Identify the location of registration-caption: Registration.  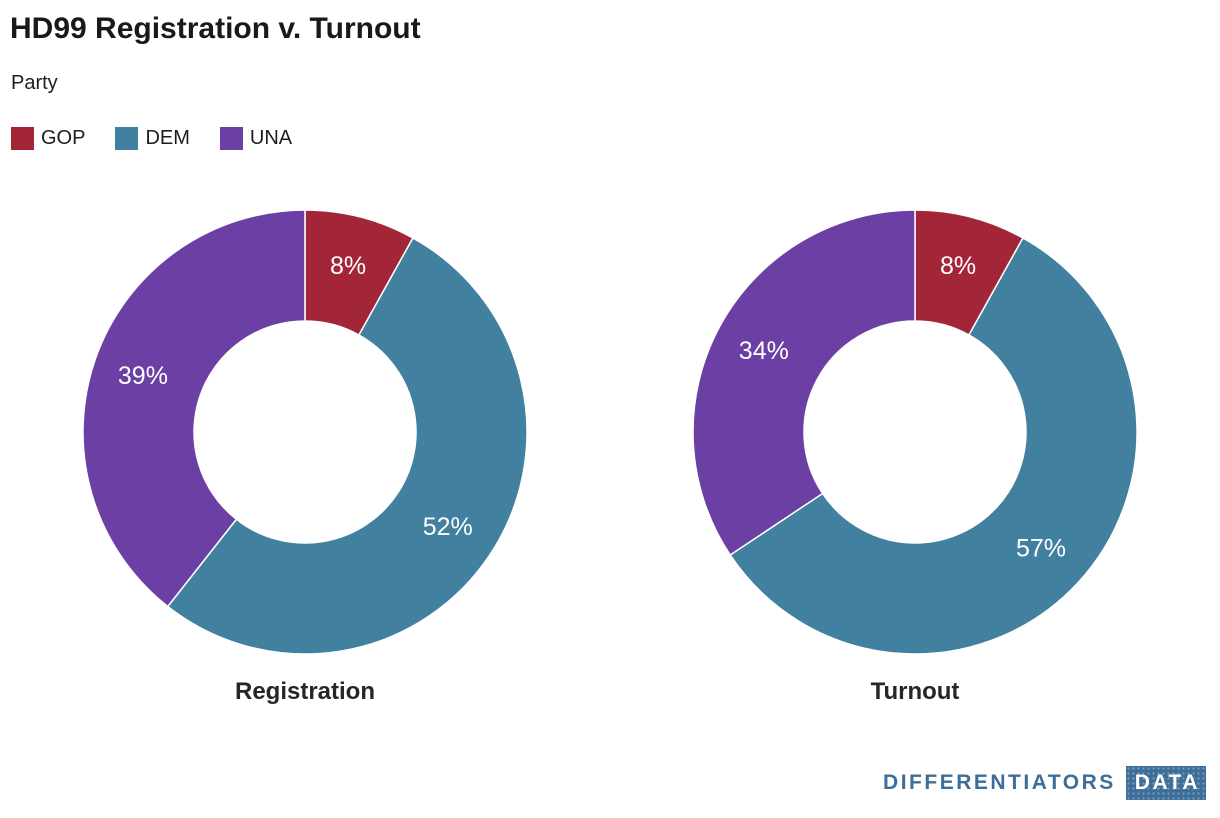
(304, 691).